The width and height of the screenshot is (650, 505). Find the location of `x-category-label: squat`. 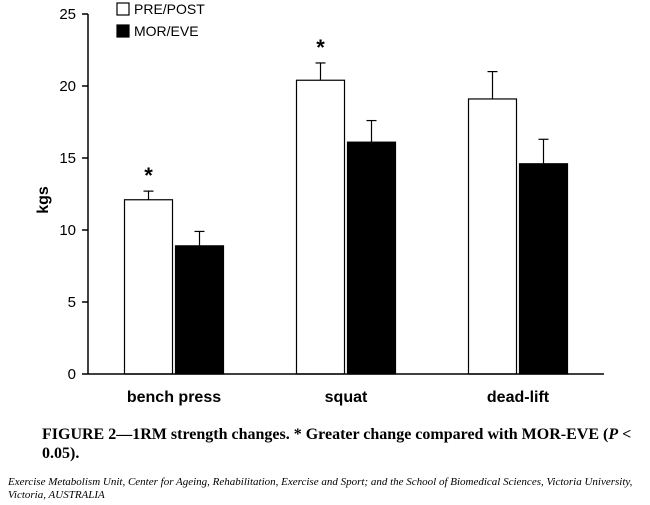

x-category-label: squat is located at coordinates (346, 397).